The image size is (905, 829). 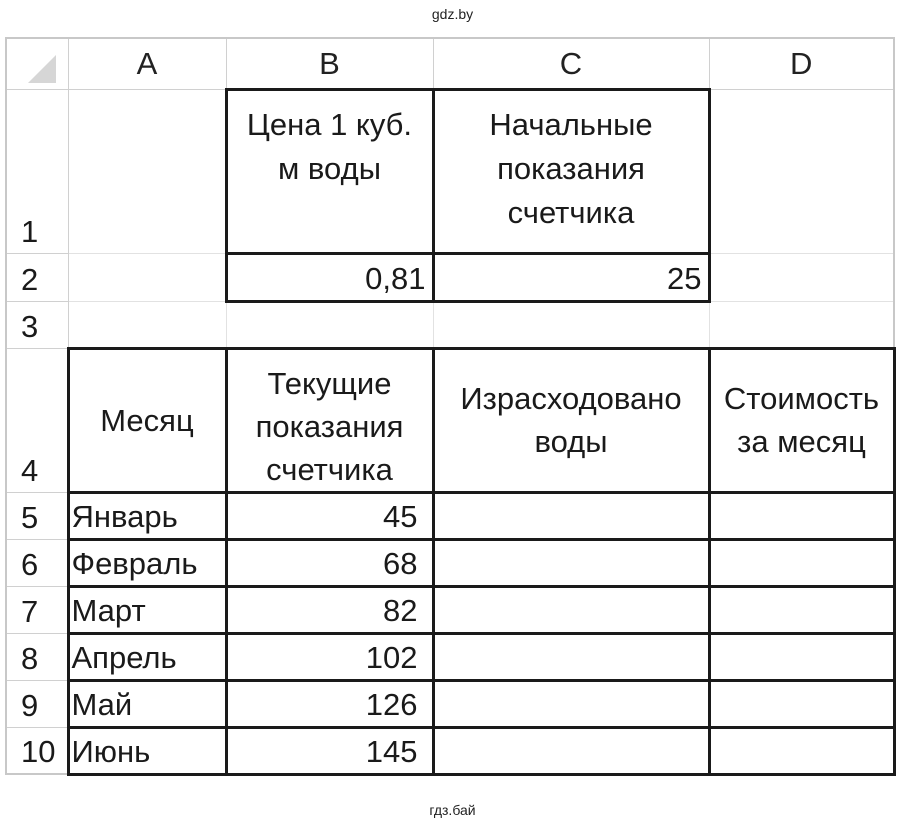 I want to click on table-row: 5 Январь 45, so click(x=450, y=515).